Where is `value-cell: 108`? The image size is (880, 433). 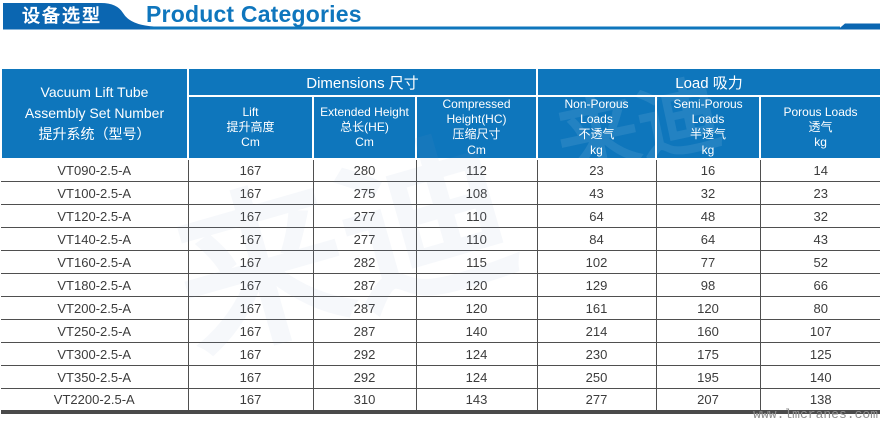 value-cell: 108 is located at coordinates (476, 193).